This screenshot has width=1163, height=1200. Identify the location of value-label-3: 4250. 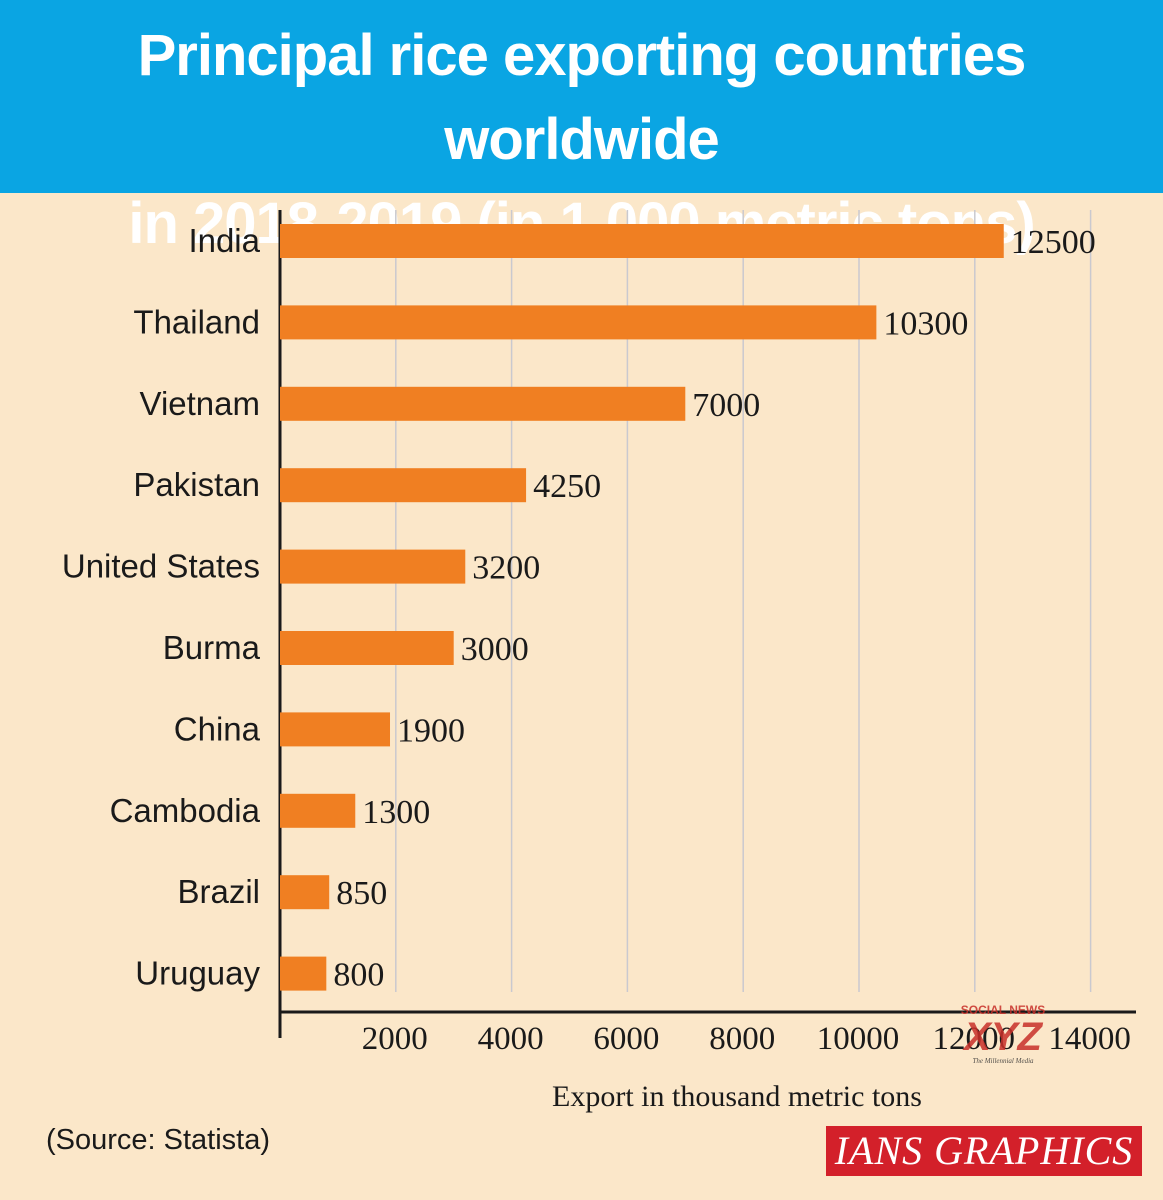
(567, 486).